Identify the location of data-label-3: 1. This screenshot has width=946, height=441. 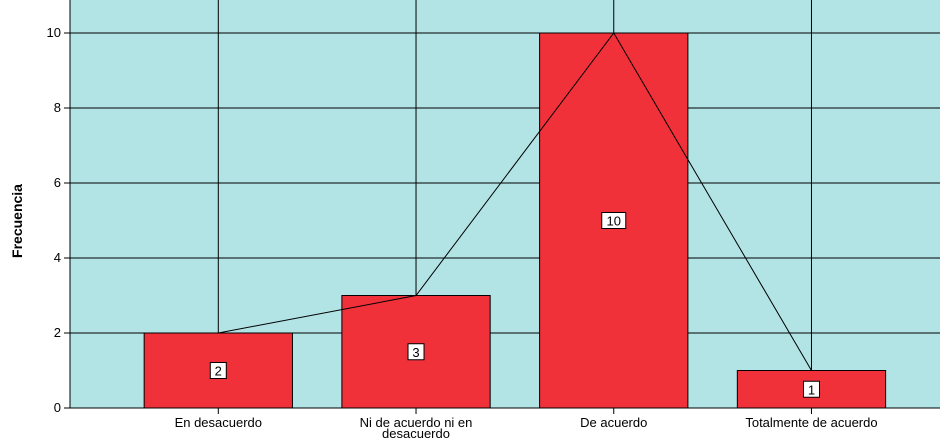
(811, 389).